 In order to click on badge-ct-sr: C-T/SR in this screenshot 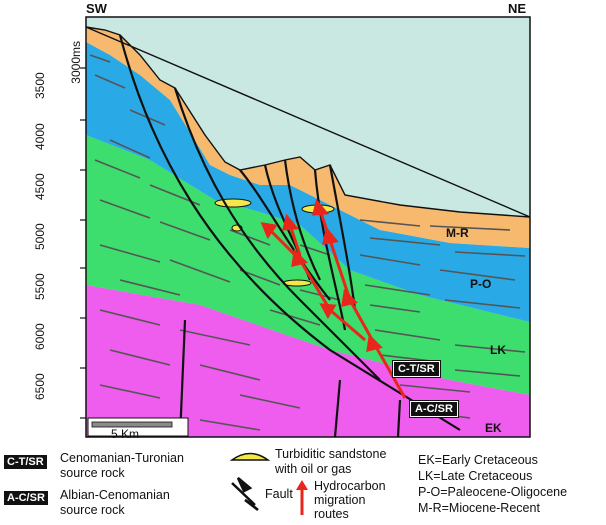, I will do `click(416, 369)`.